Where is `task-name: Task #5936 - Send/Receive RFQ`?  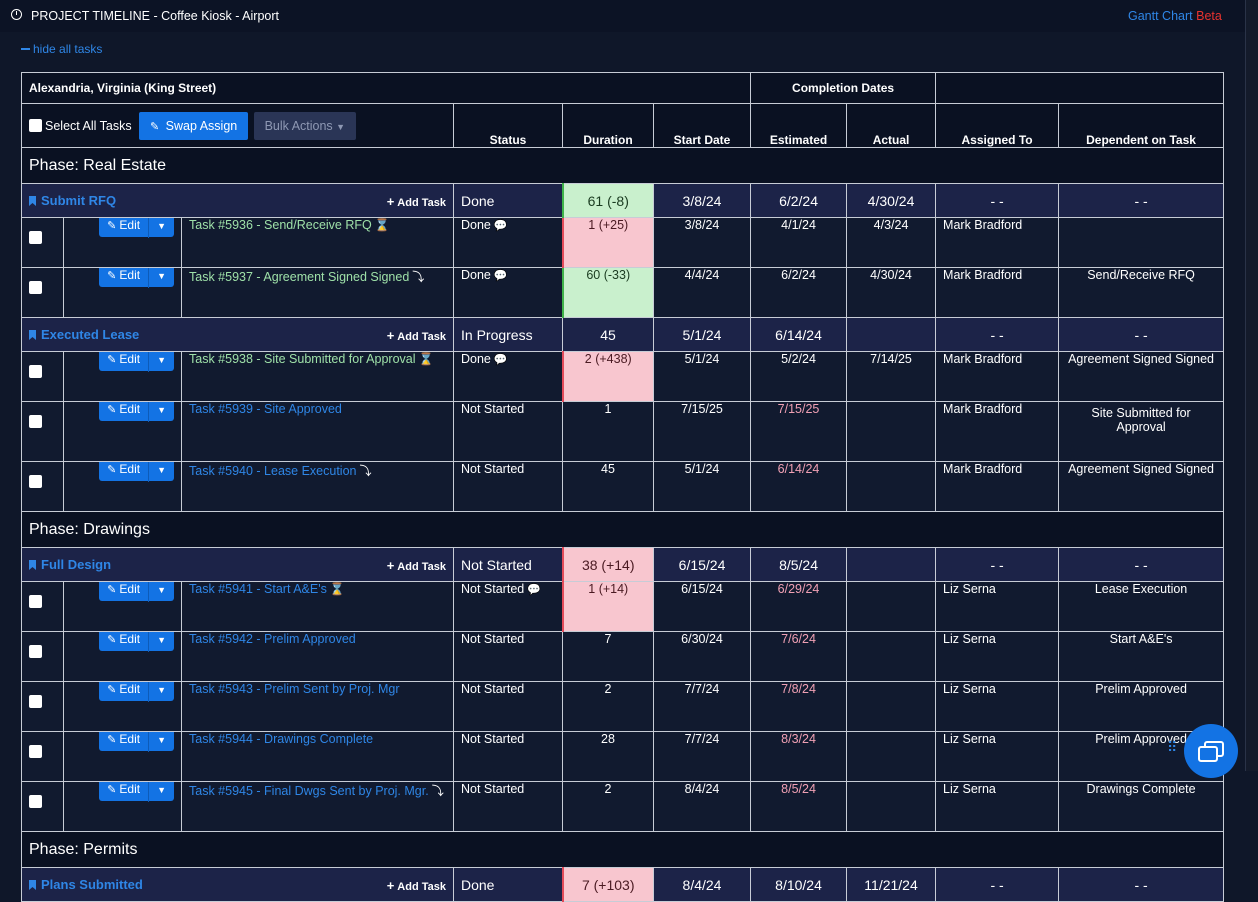
task-name: Task #5936 - Send/Receive RFQ is located at coordinates (280, 225).